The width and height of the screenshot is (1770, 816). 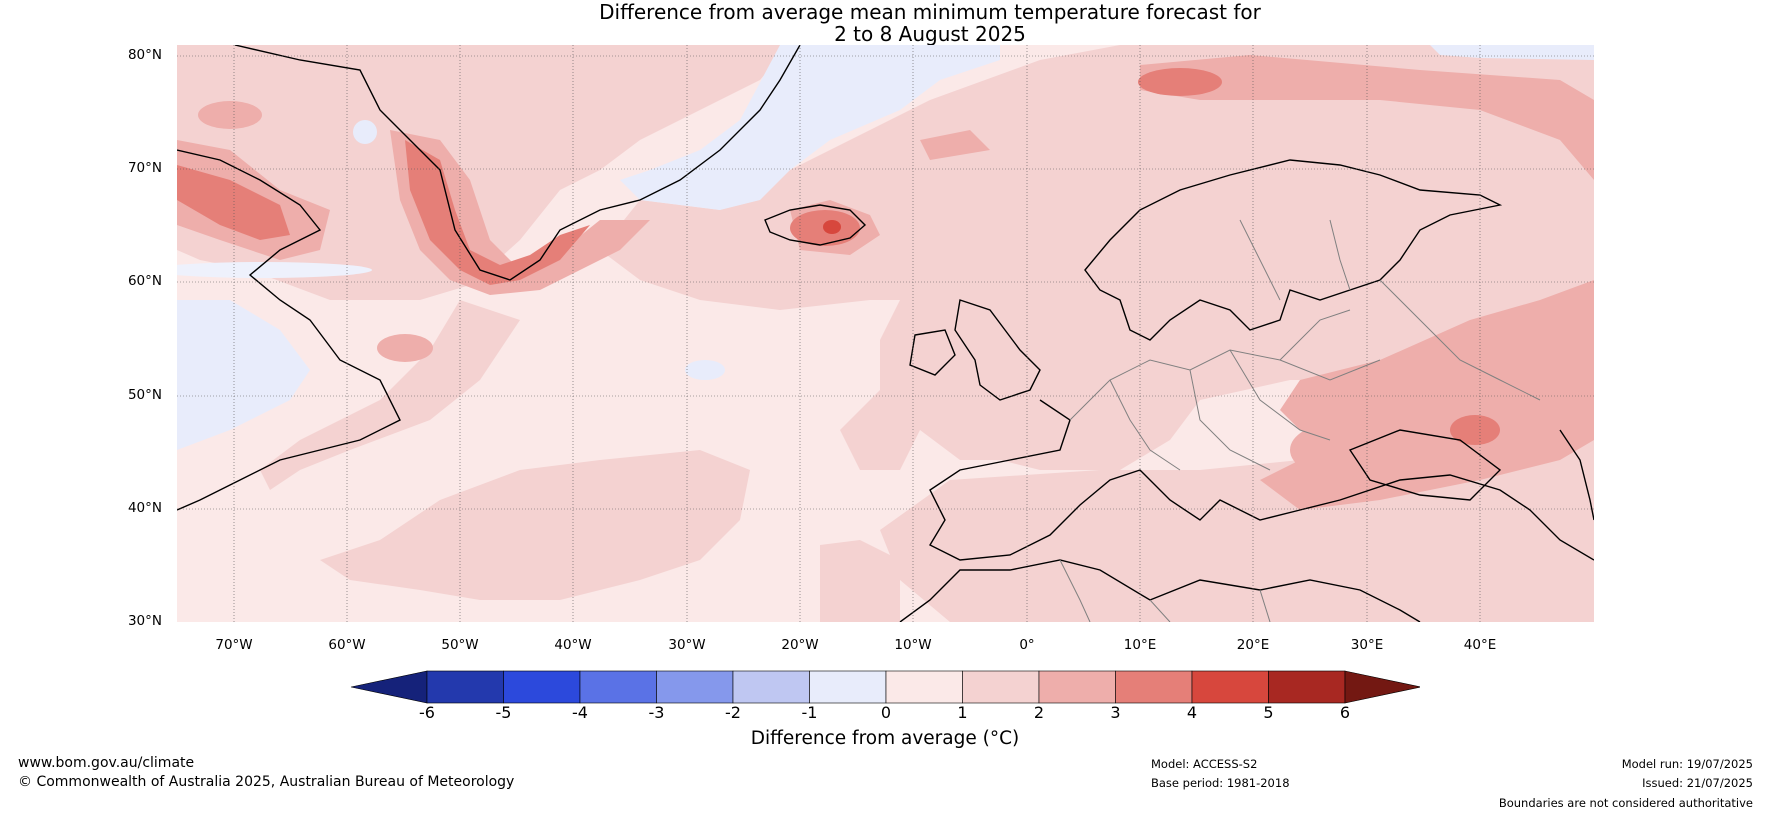 I want to click on lat-label-50n: 50°N, so click(x=144, y=395).